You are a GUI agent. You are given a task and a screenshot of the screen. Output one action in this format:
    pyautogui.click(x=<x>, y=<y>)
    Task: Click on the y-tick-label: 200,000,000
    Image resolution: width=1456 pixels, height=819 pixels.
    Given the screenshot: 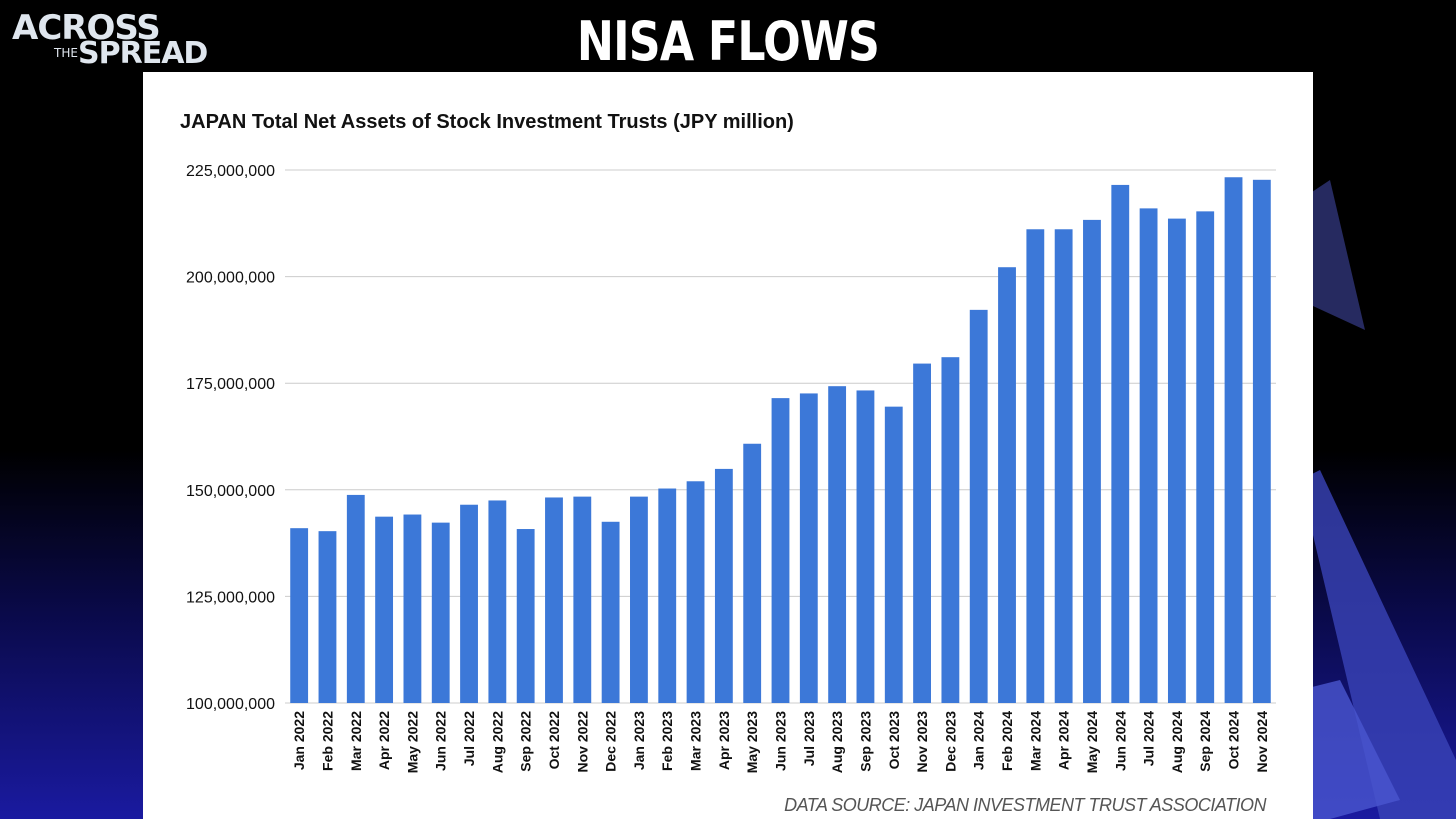 What is the action you would take?
    pyautogui.click(x=230, y=278)
    